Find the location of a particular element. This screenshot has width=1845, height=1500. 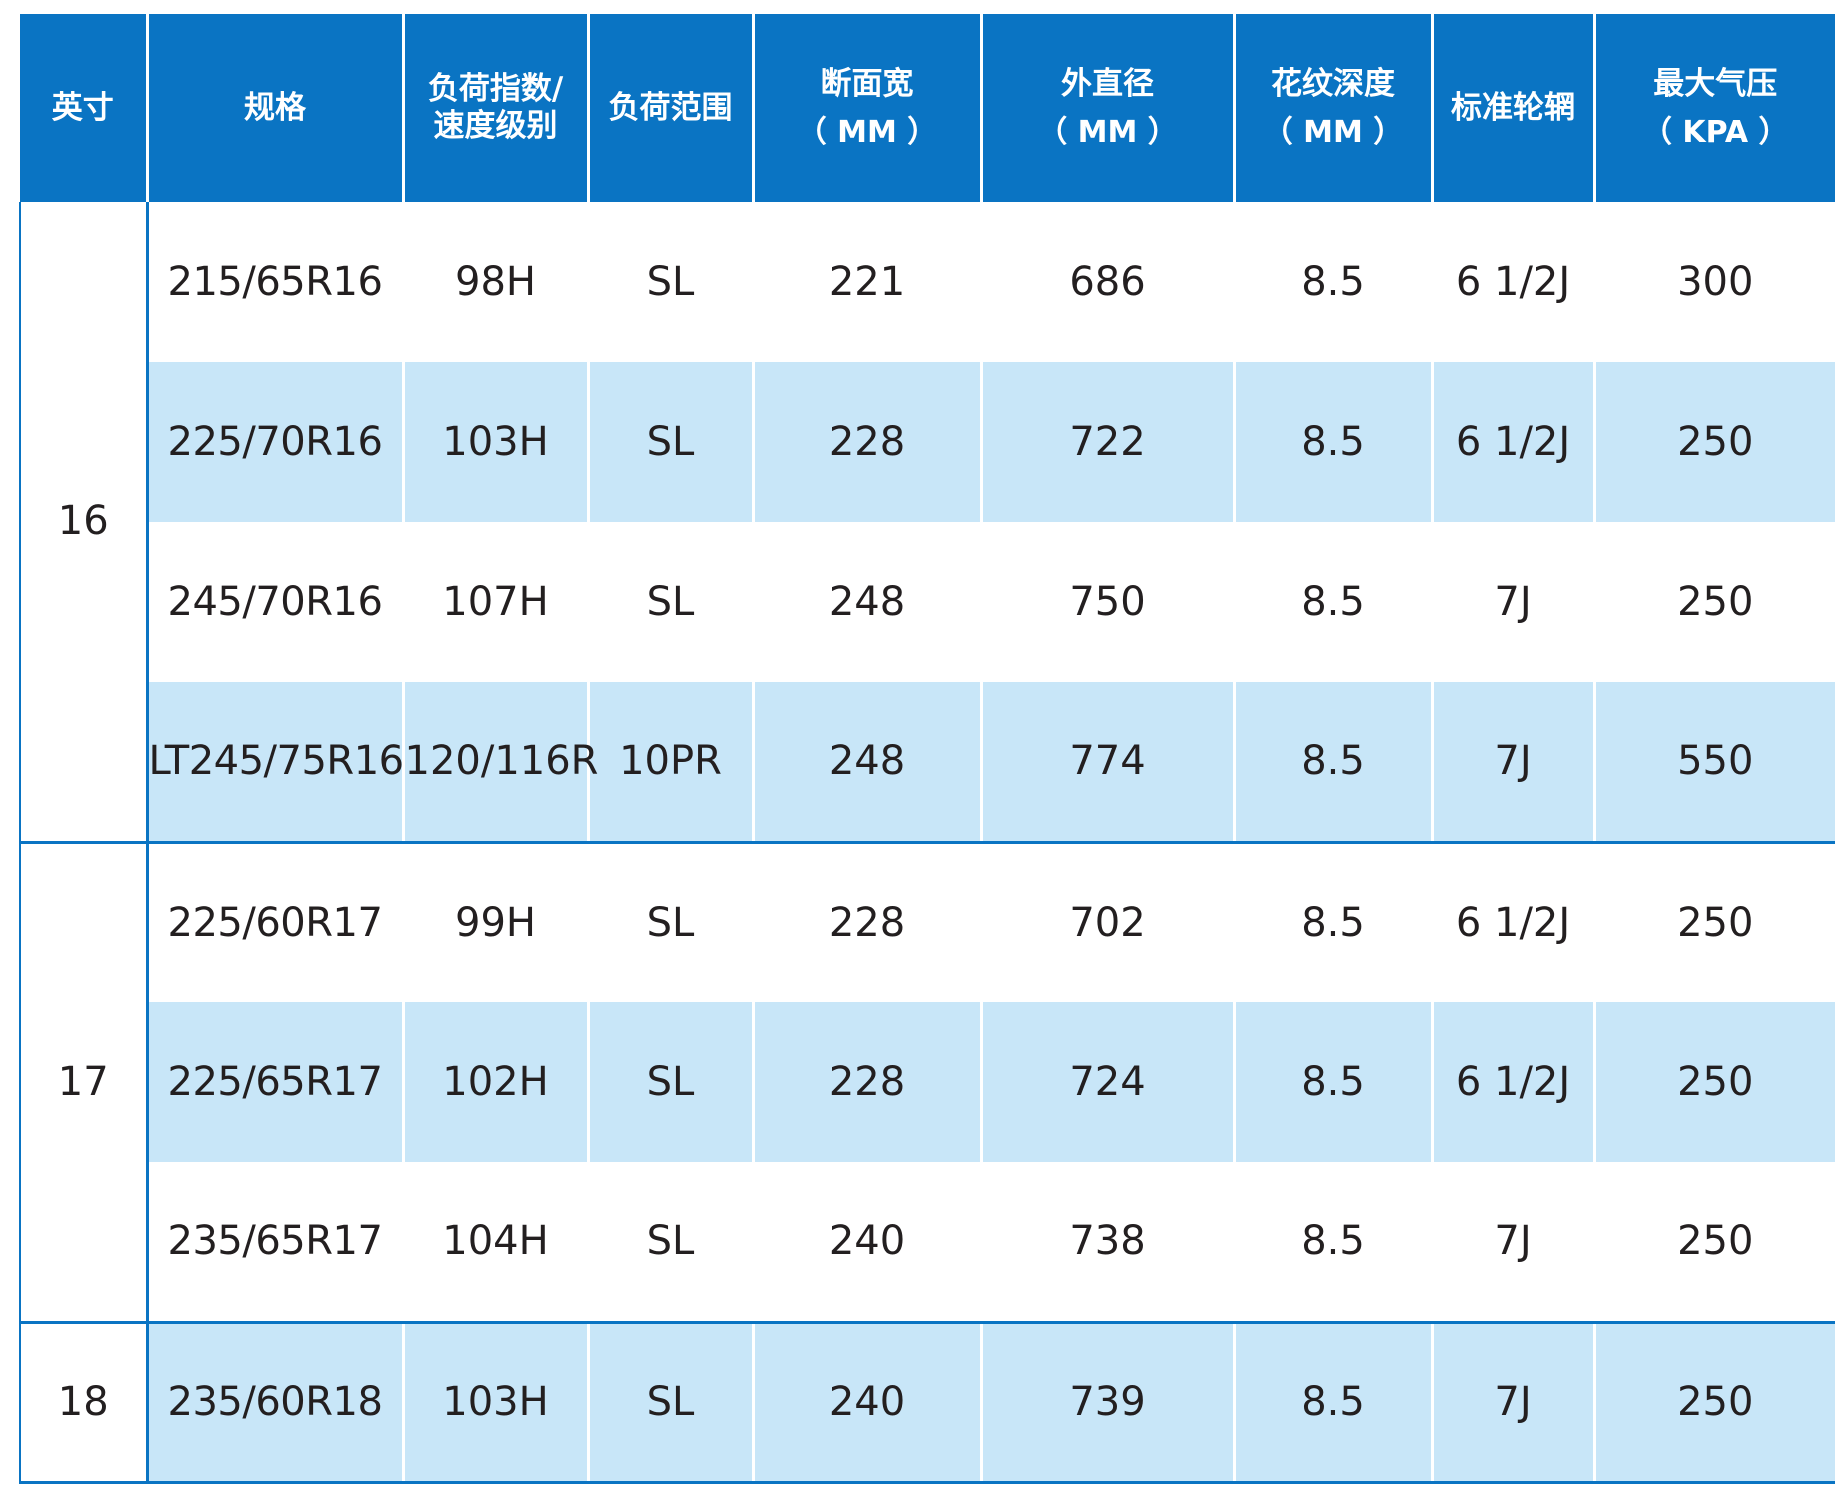

header-load-range-label: 负荷范围 is located at coordinates (670, 107).